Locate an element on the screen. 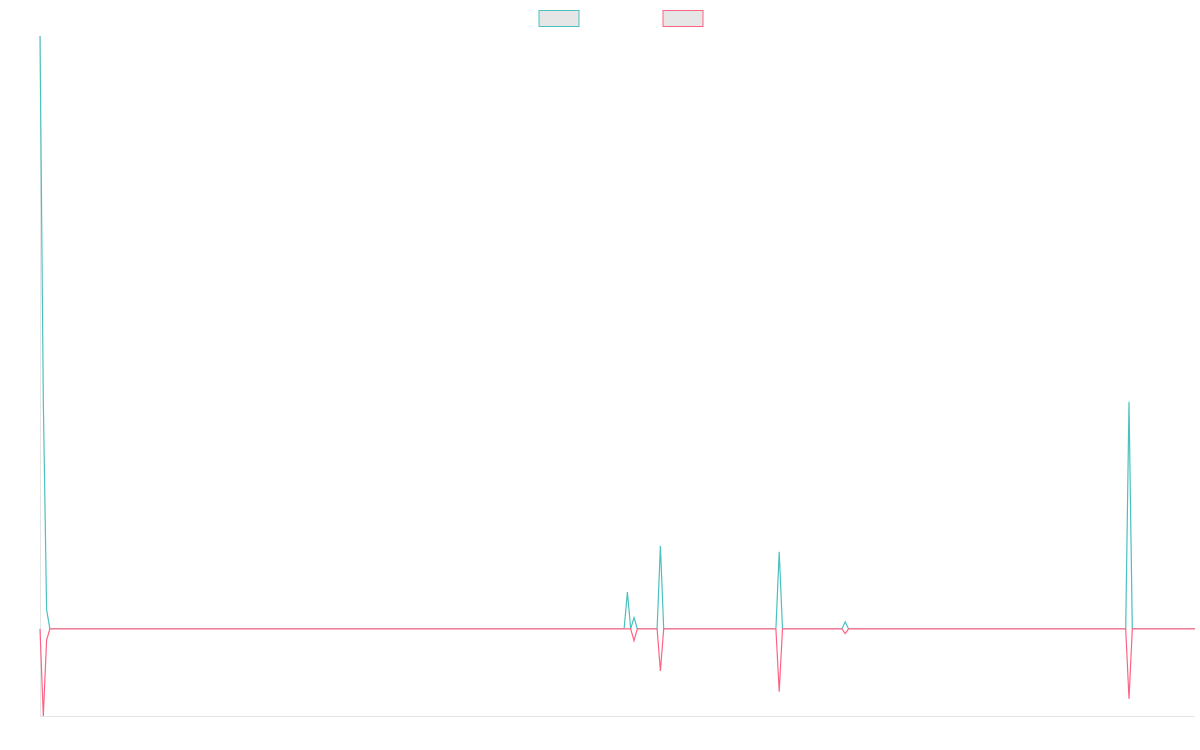 This screenshot has height=750, width=1200. series-line is located at coordinates (617, 672).